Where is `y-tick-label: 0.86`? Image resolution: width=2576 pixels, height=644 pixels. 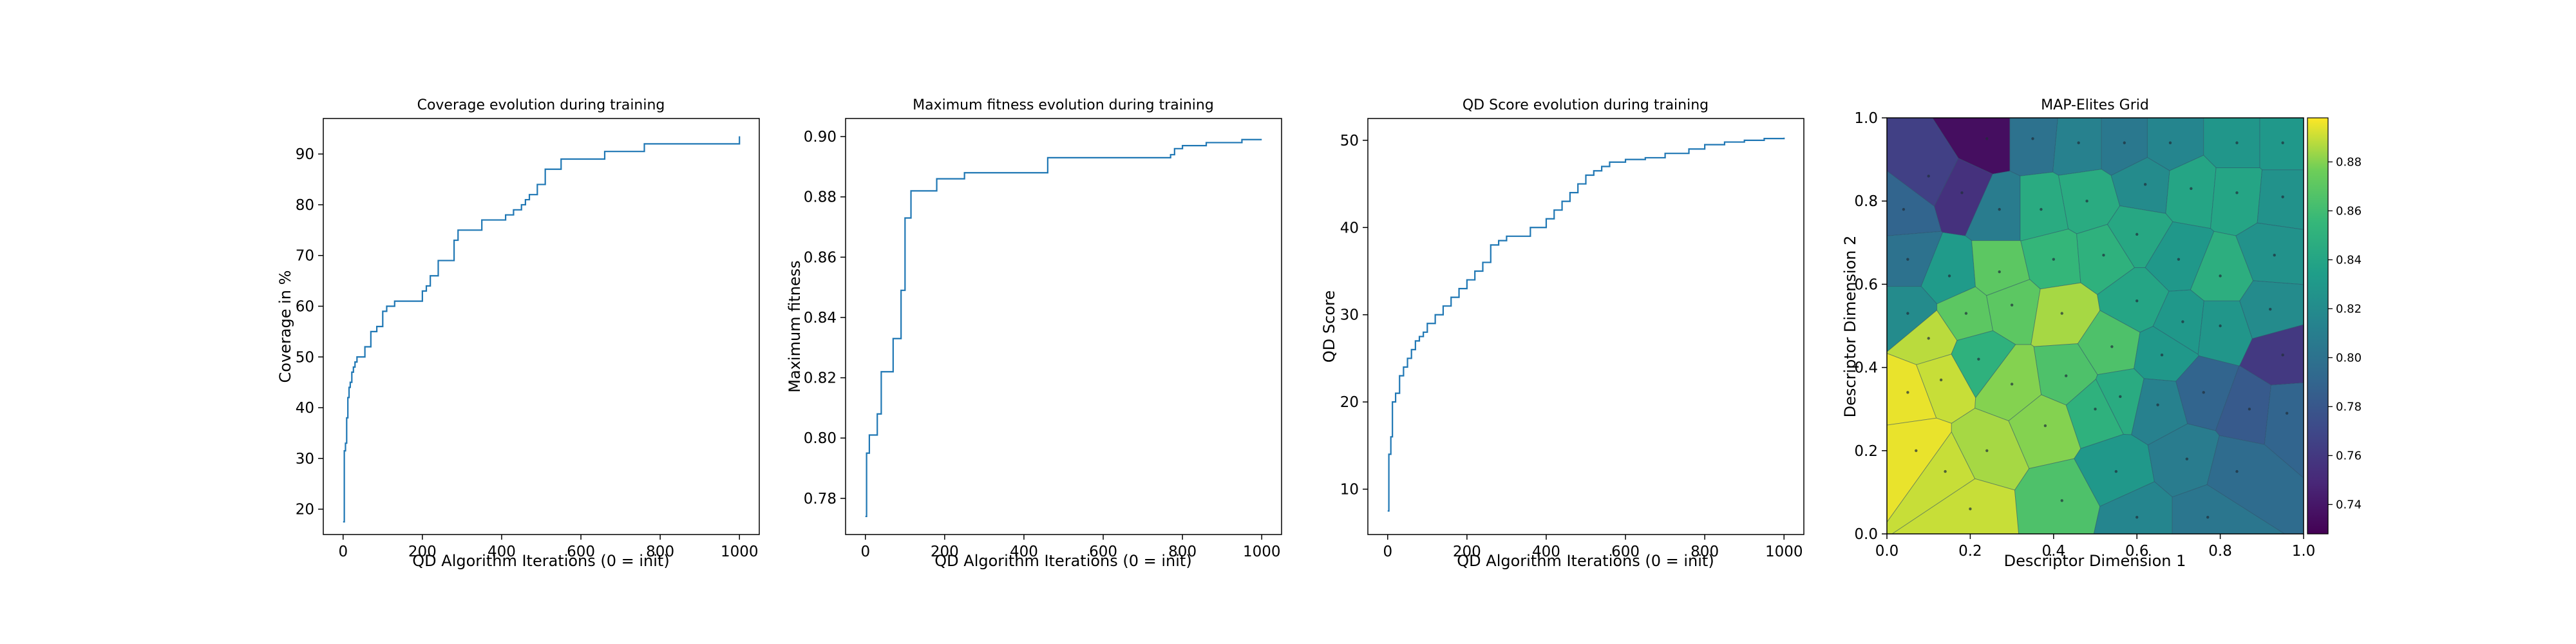 y-tick-label: 0.86 is located at coordinates (820, 257).